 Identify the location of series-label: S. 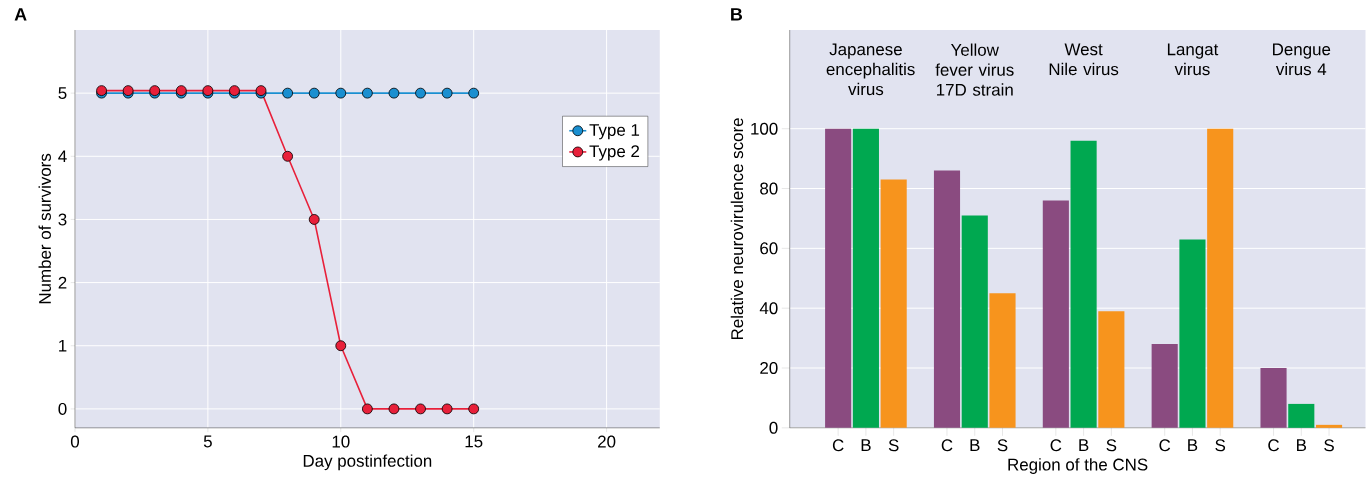
(893, 445).